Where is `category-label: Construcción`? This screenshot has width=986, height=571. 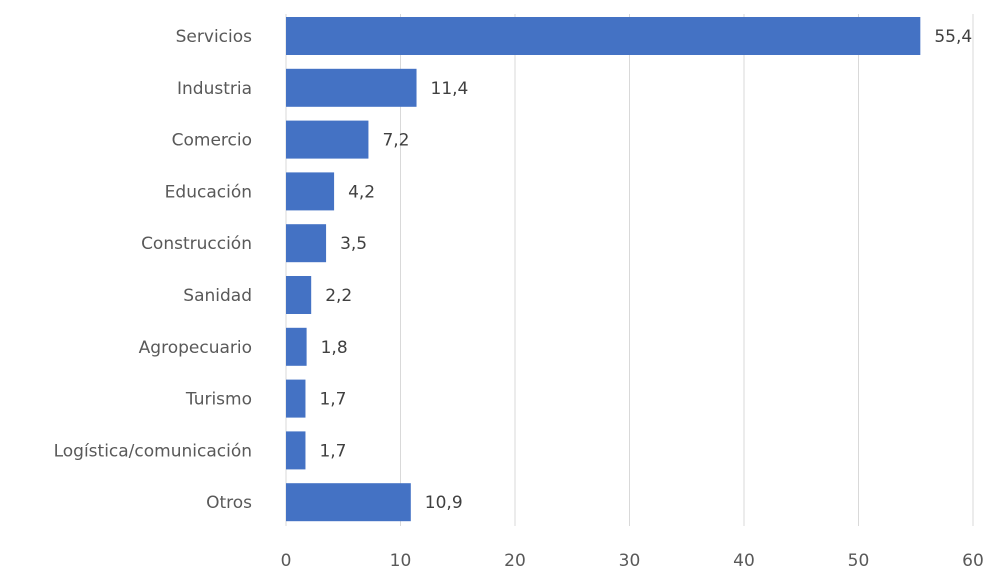
category-label: Construcción is located at coordinates (196, 244).